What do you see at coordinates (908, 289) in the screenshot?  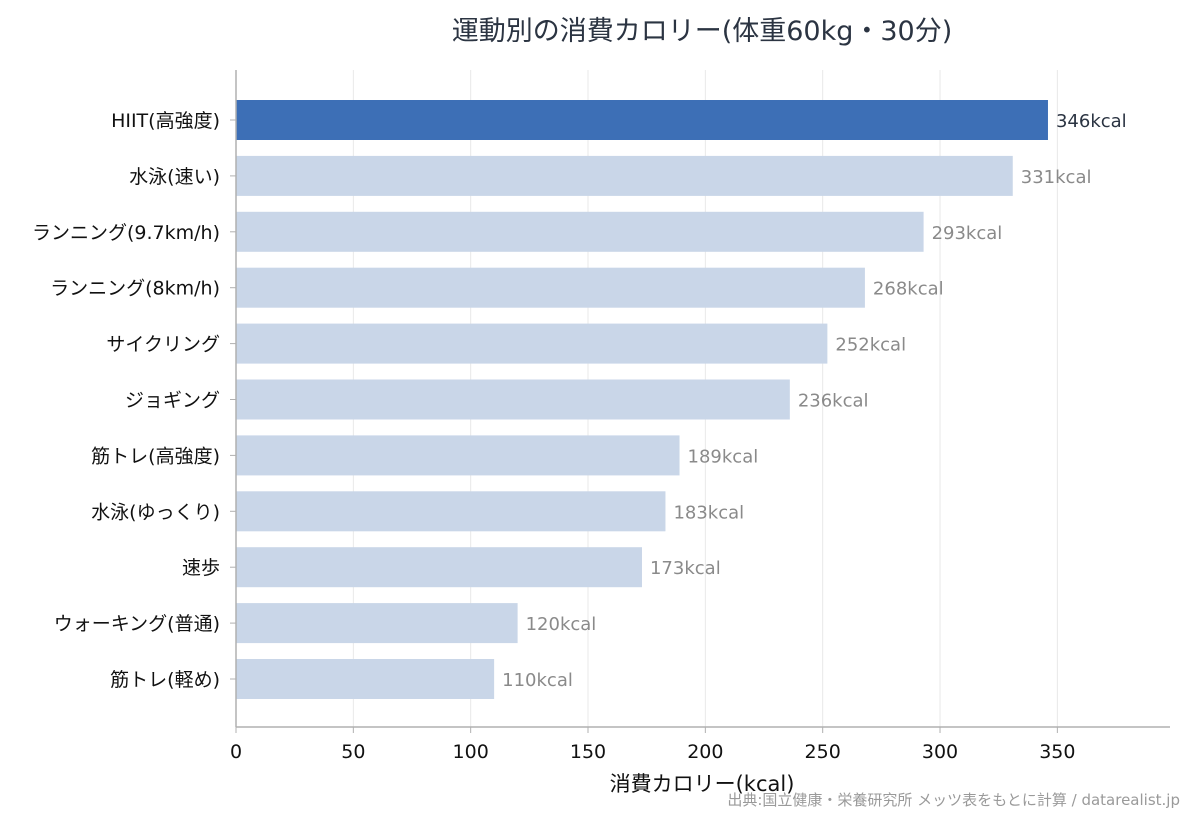 I see `value-label-3: 268kcal` at bounding box center [908, 289].